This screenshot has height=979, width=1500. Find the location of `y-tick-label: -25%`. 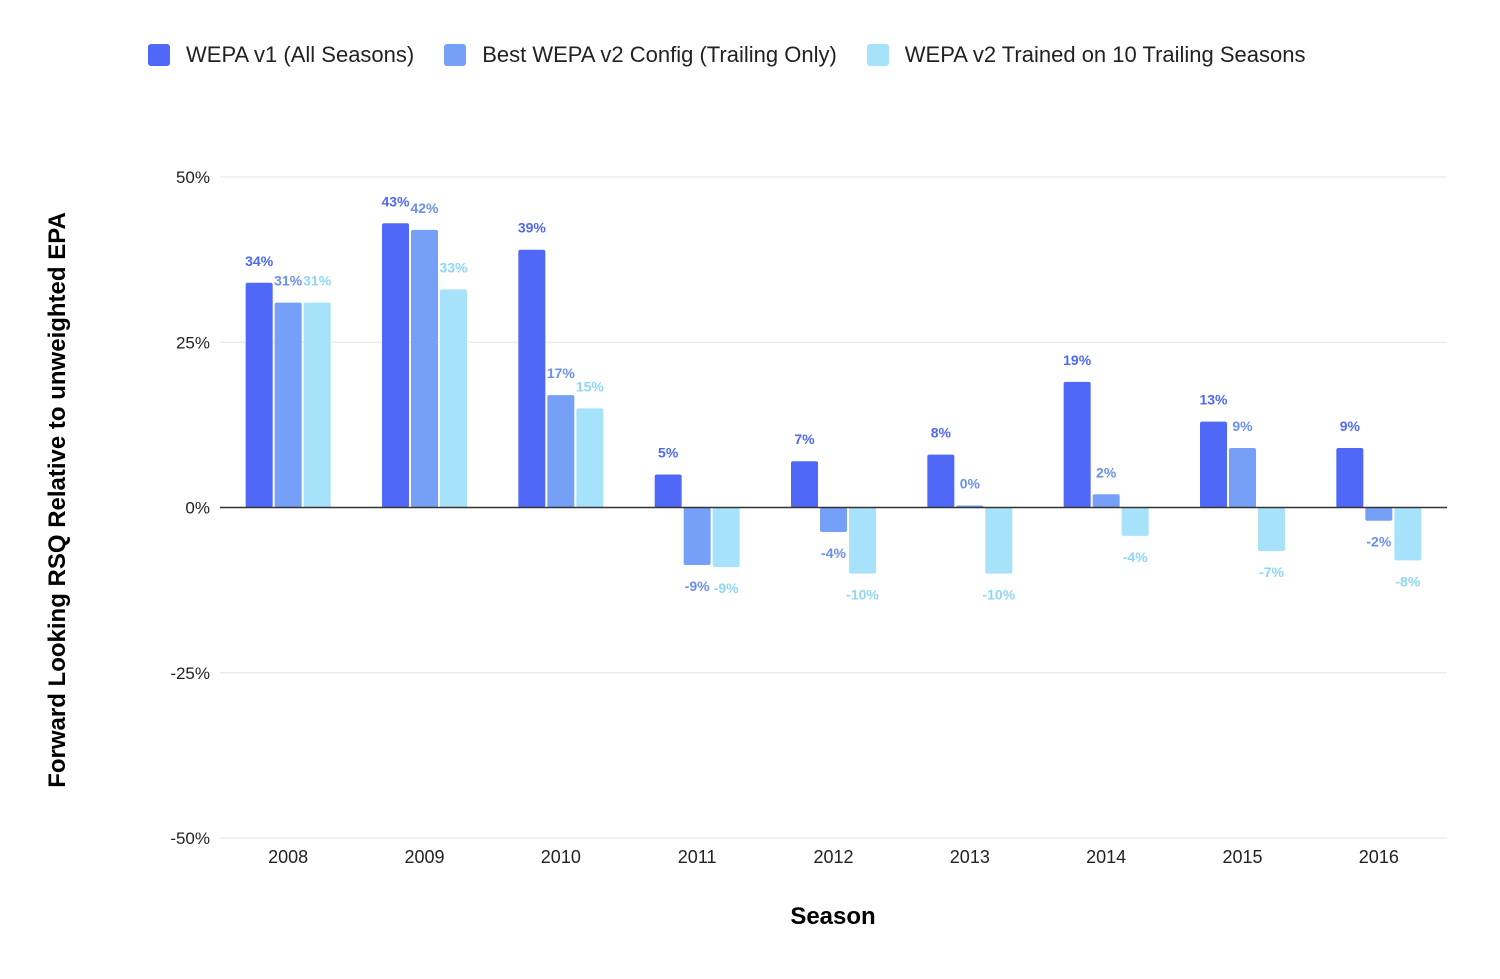

y-tick-label: -25% is located at coordinates (190, 673).